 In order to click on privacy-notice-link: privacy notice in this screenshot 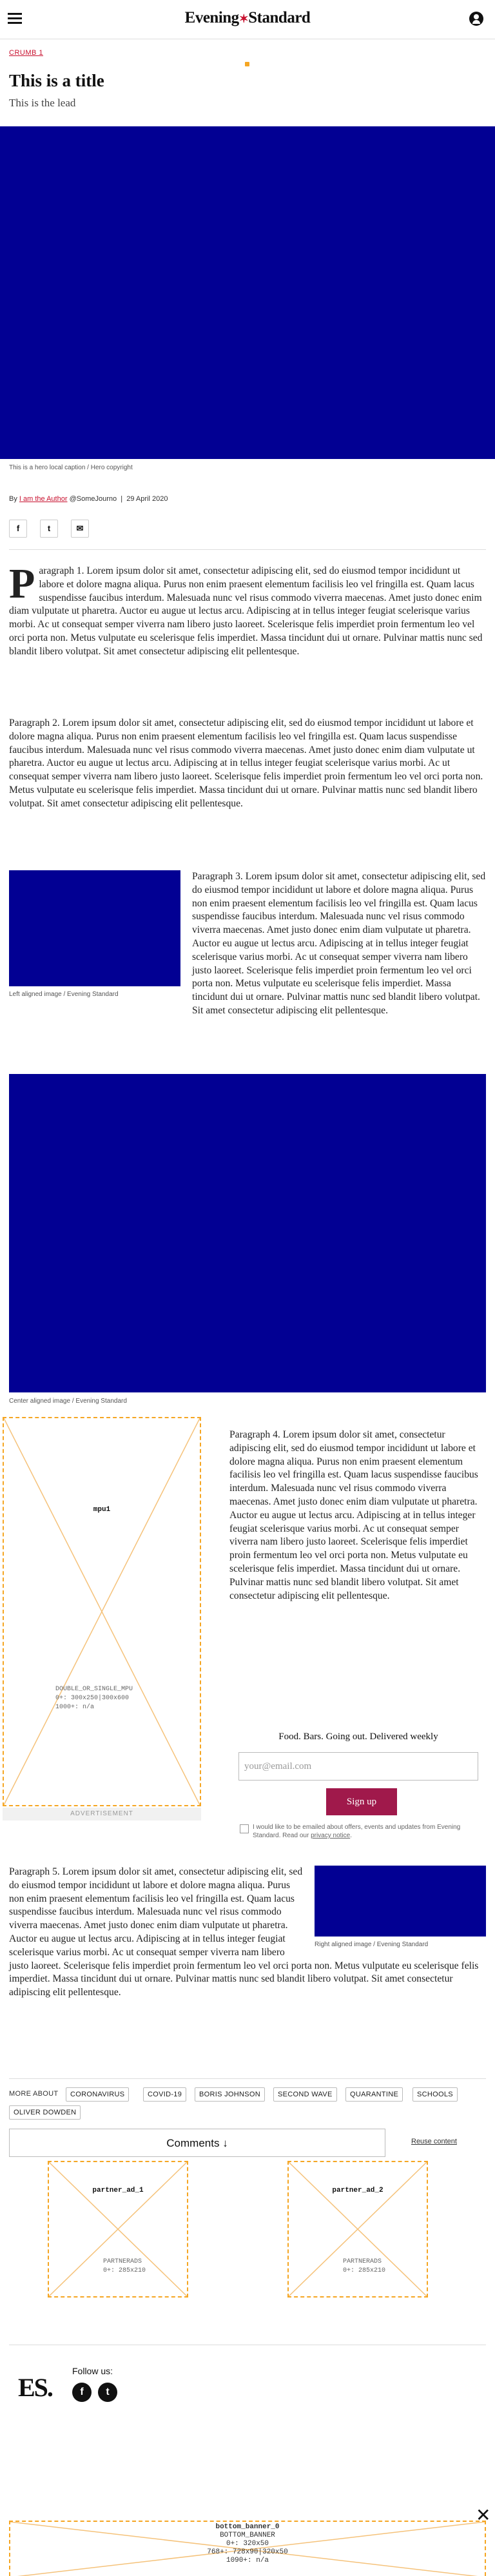, I will do `click(331, 1835)`.